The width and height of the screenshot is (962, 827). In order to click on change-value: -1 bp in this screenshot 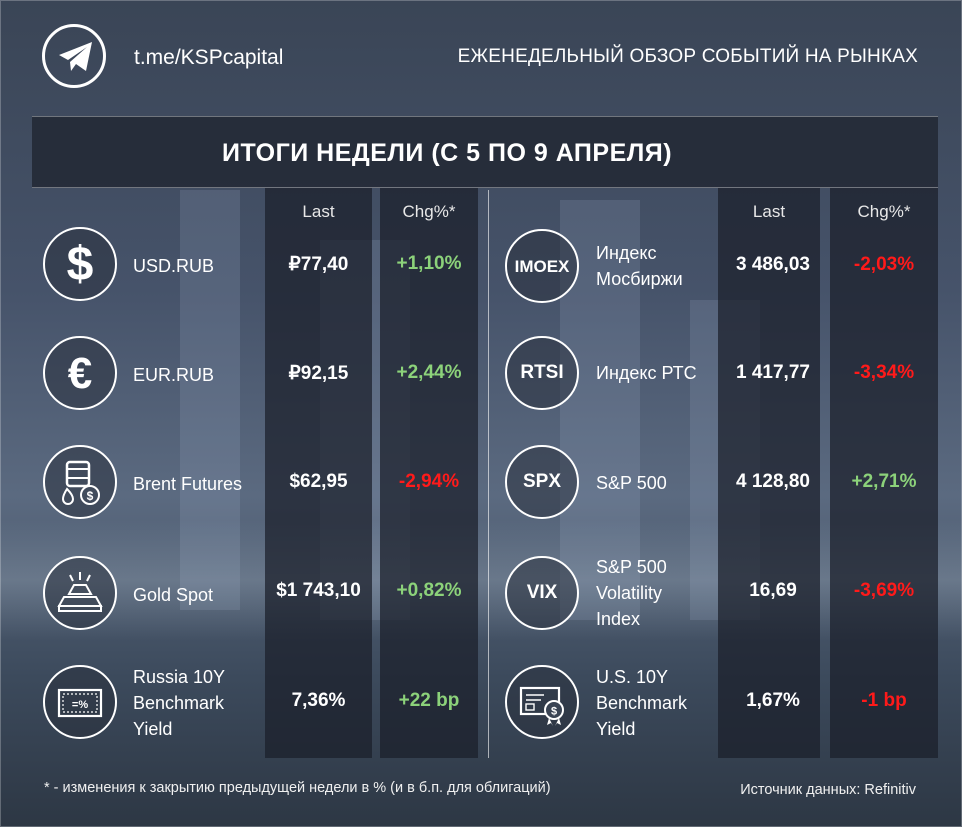, I will do `click(884, 700)`.